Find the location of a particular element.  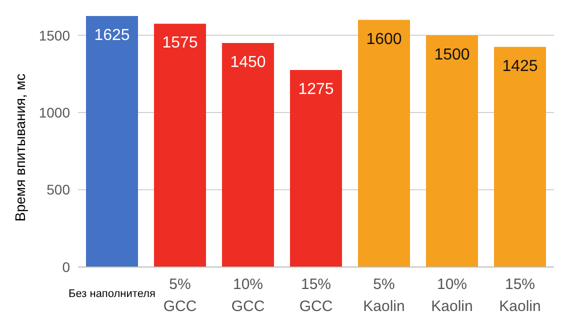

x-tick-label: 5% Kaolin is located at coordinates (384, 295).